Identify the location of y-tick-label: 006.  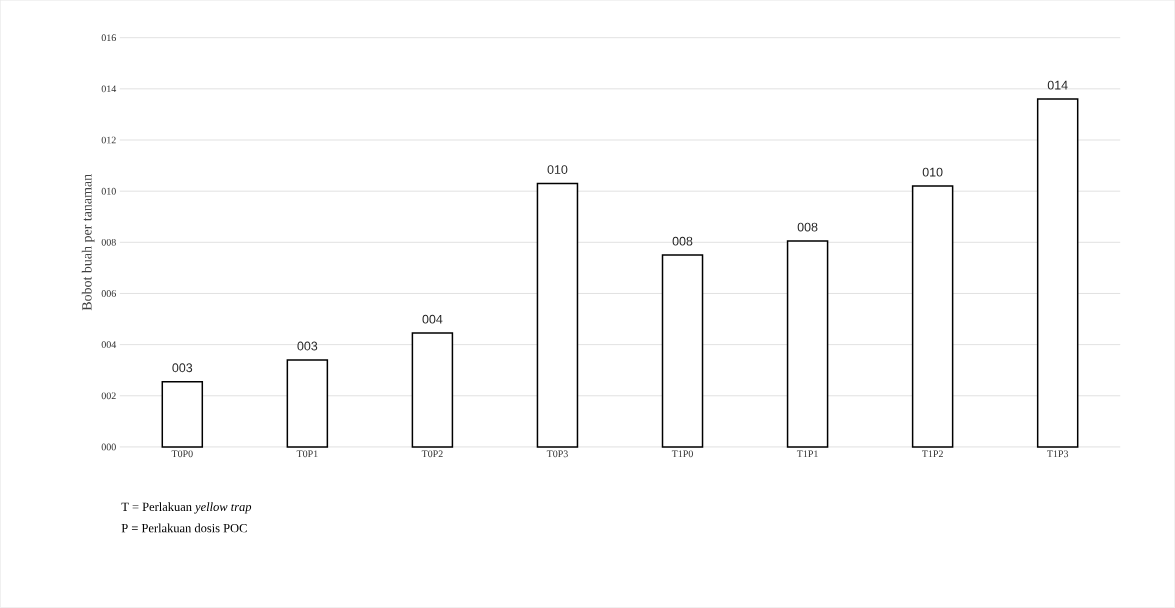
(108, 293).